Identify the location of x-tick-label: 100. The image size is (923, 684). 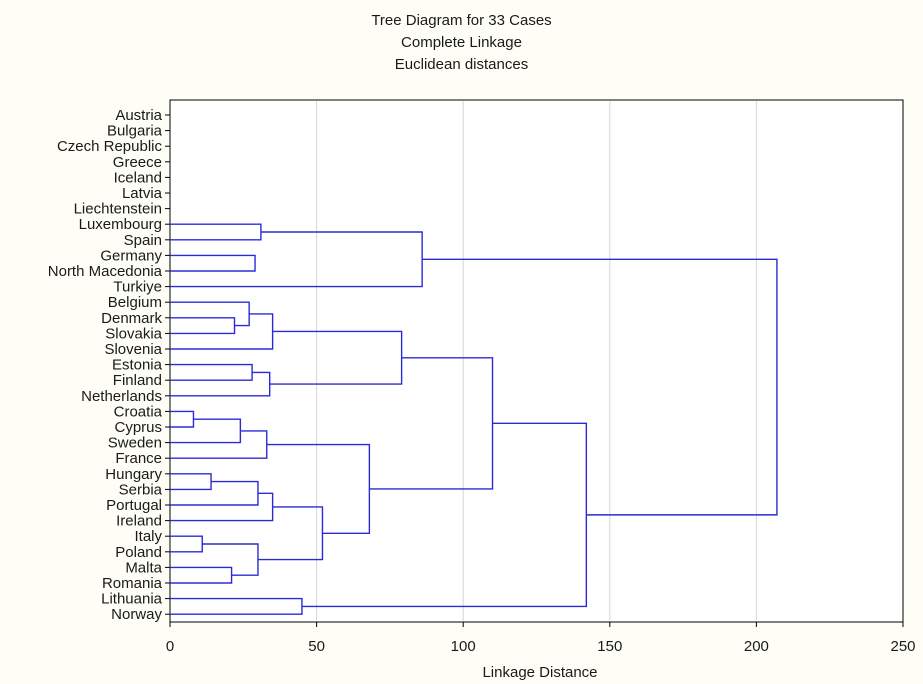
(463, 646).